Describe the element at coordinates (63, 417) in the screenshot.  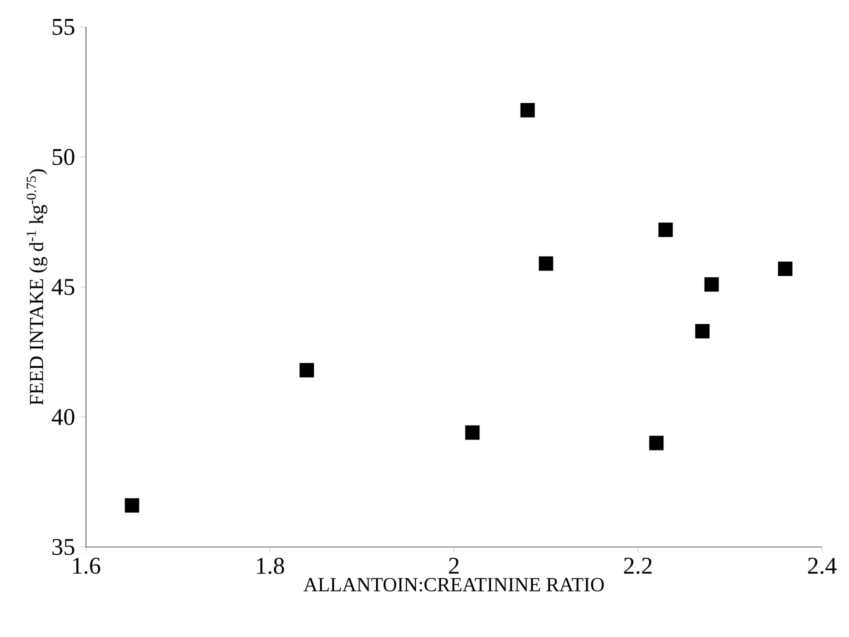
I see `y-tick-label: 40` at that location.